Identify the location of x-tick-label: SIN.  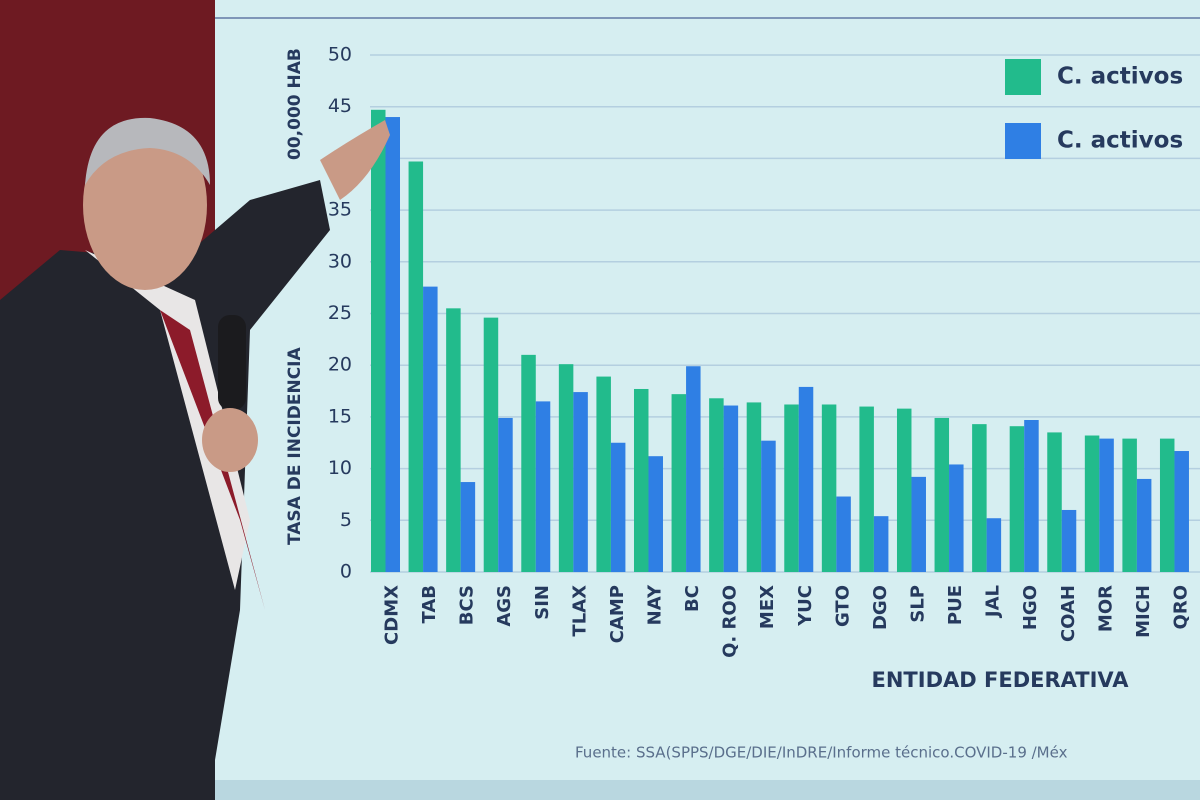
(542, 602).